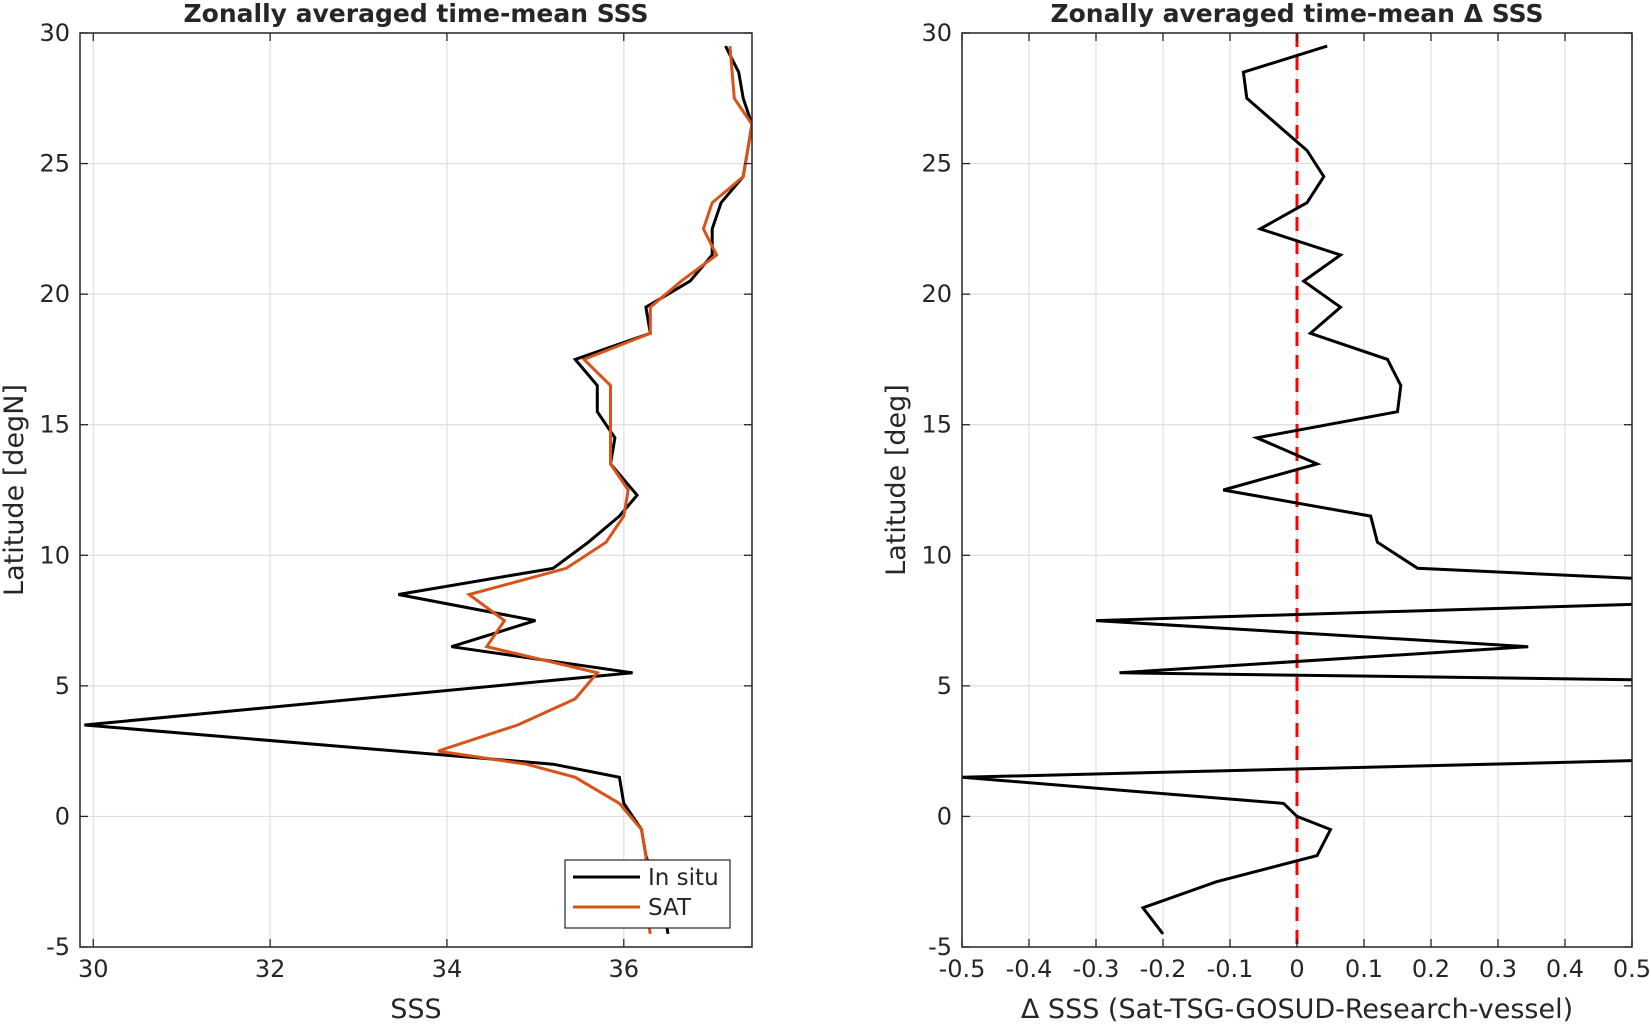  Describe the element at coordinates (270, 969) in the screenshot. I see `sss-x-tick-label: 32` at that location.